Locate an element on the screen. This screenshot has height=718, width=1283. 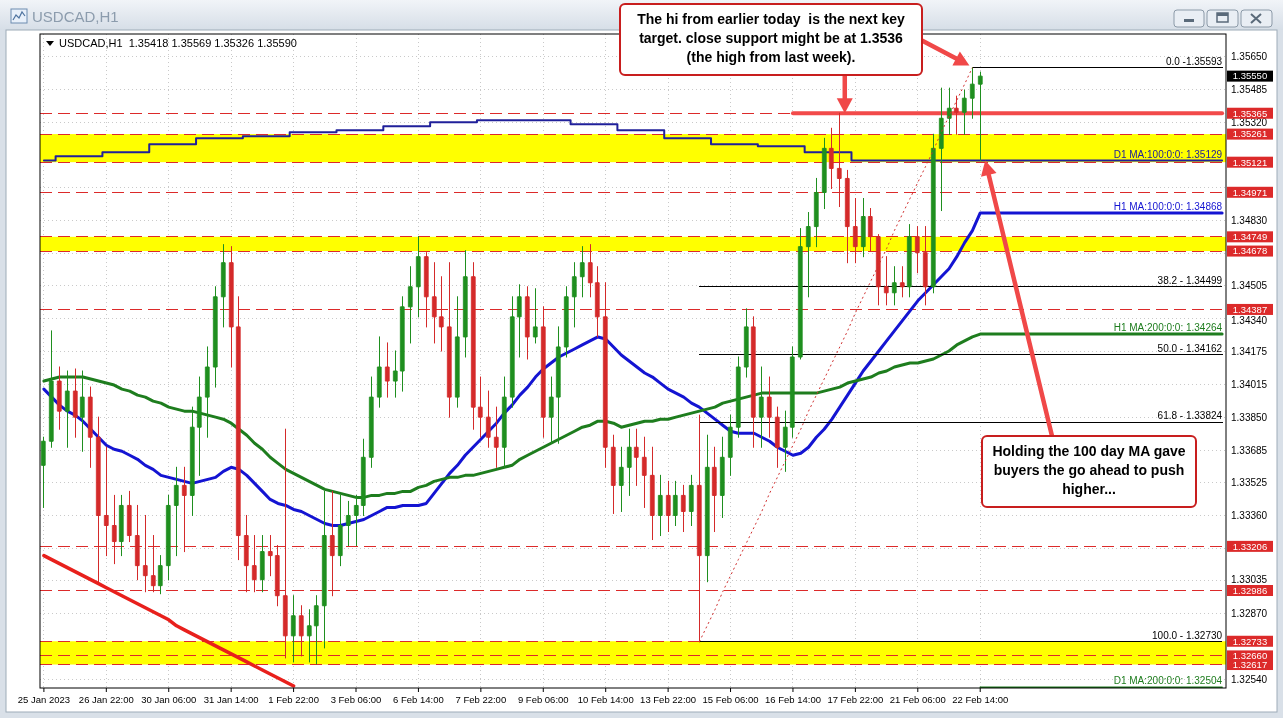
x-tick-label: 25 Jan 2023 is located at coordinates (44, 699).